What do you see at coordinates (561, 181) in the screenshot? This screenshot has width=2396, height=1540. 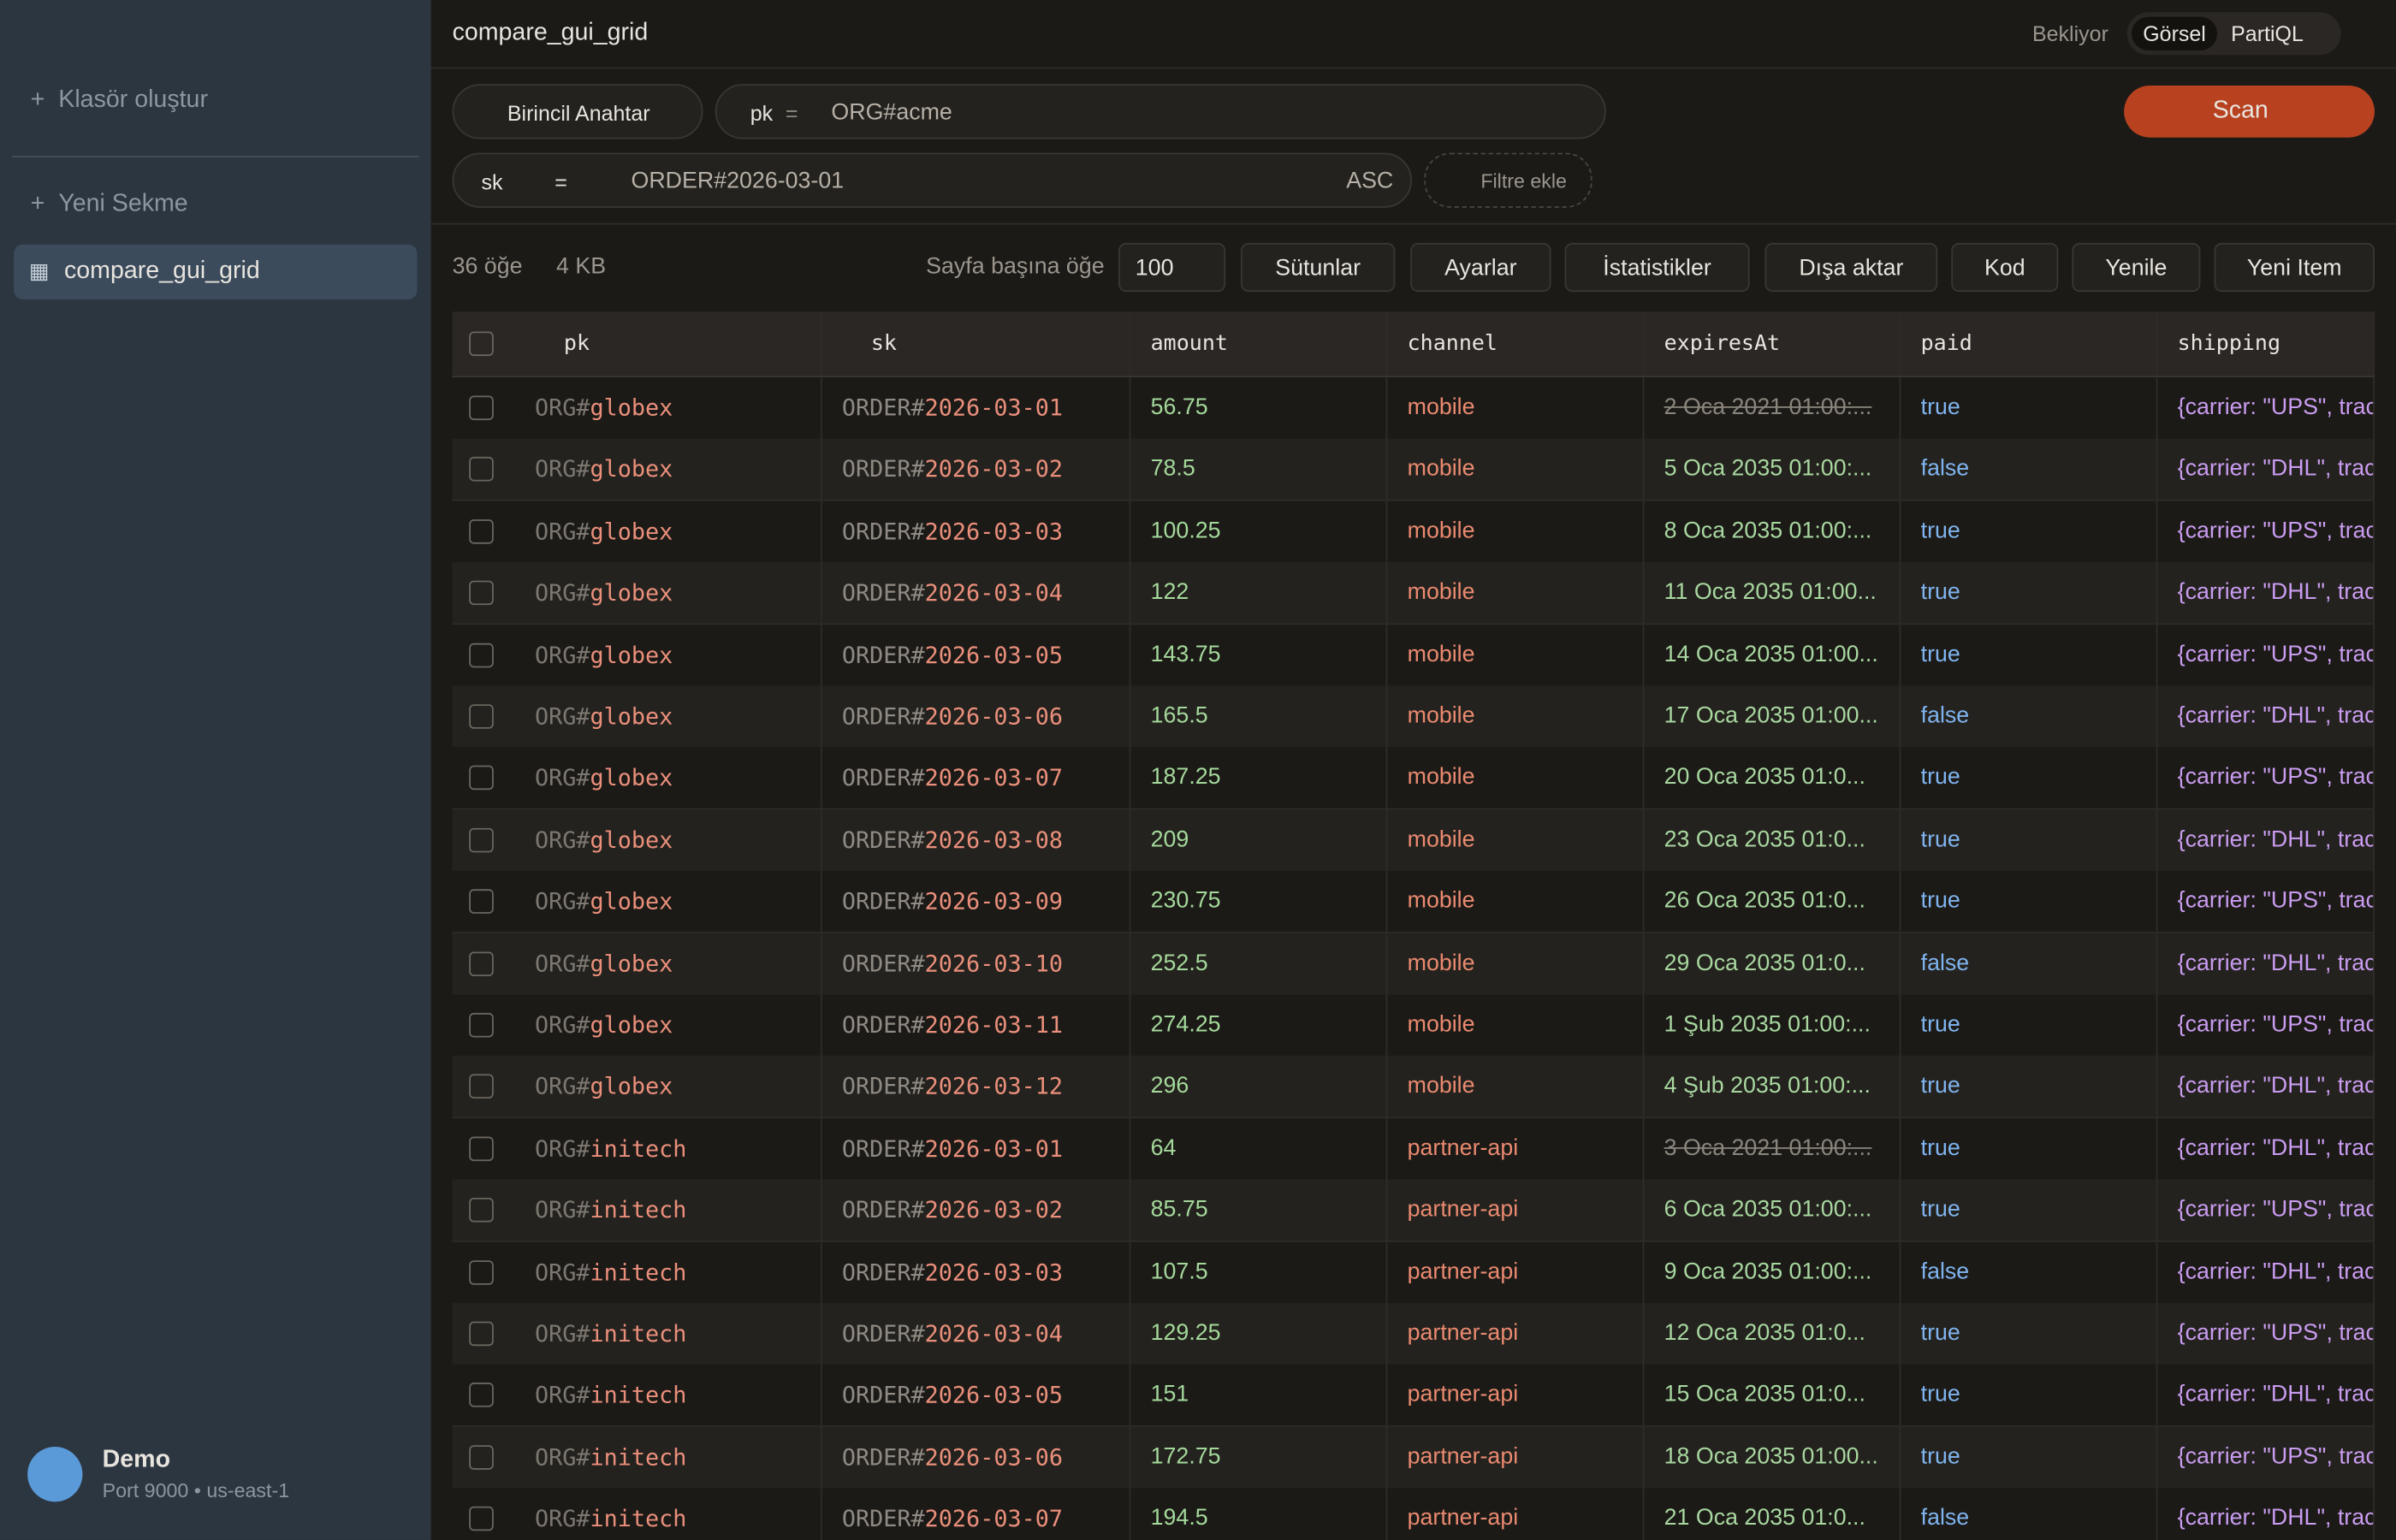 I see `op: =` at bounding box center [561, 181].